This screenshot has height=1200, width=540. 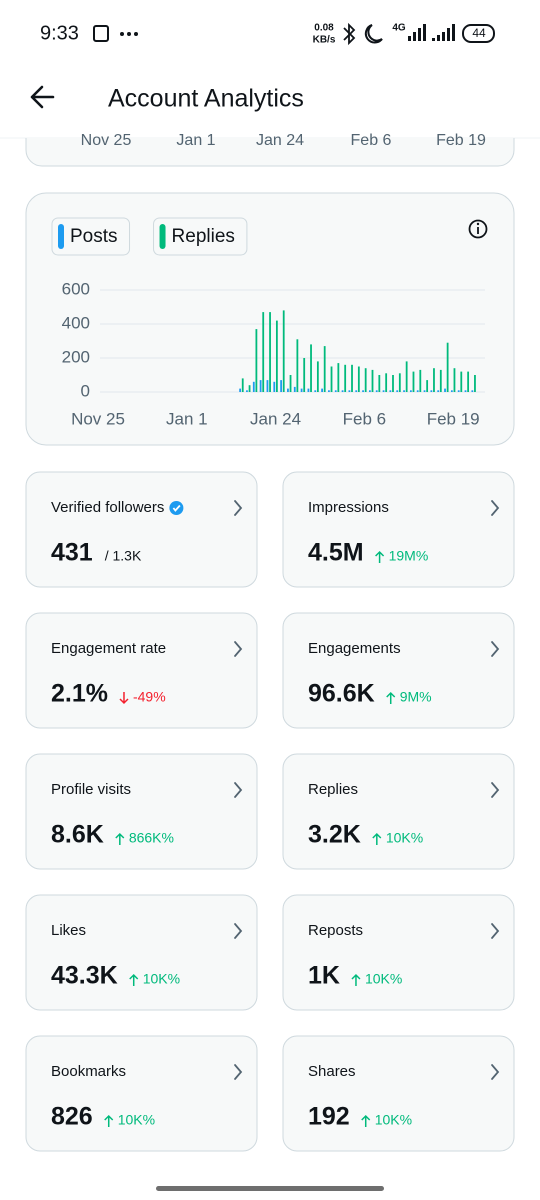 What do you see at coordinates (76, 322) in the screenshot?
I see `y-tick-label: 400` at bounding box center [76, 322].